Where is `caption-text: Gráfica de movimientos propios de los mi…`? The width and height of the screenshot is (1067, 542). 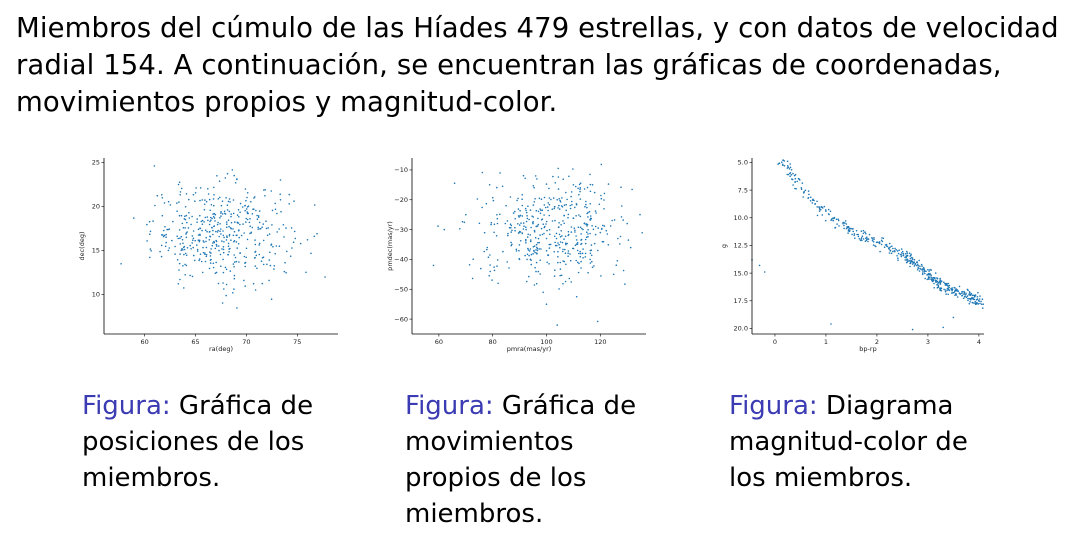
caption-text: Gráfica de movimientos propios de los mi… is located at coordinates (521, 460).